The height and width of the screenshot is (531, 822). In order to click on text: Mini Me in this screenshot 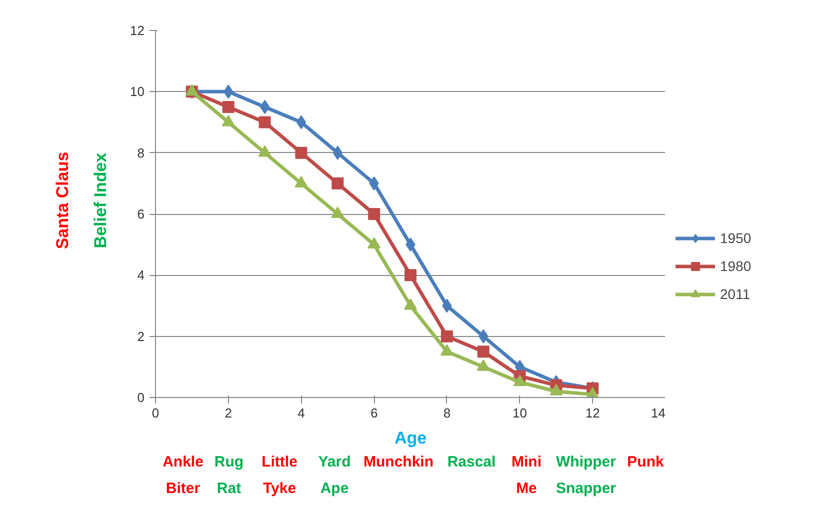, I will do `click(527, 475)`.